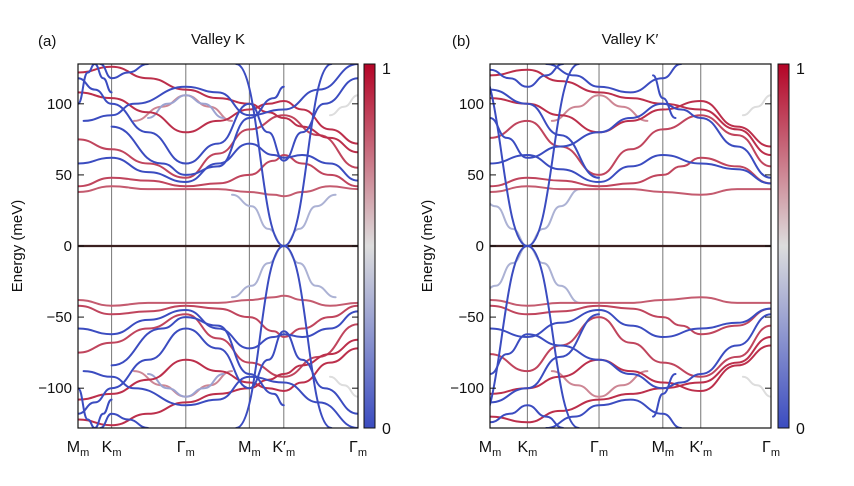 This screenshot has height=486, width=854. Describe the element at coordinates (218, 39) in the screenshot. I see `chart-title: Valley K` at that location.